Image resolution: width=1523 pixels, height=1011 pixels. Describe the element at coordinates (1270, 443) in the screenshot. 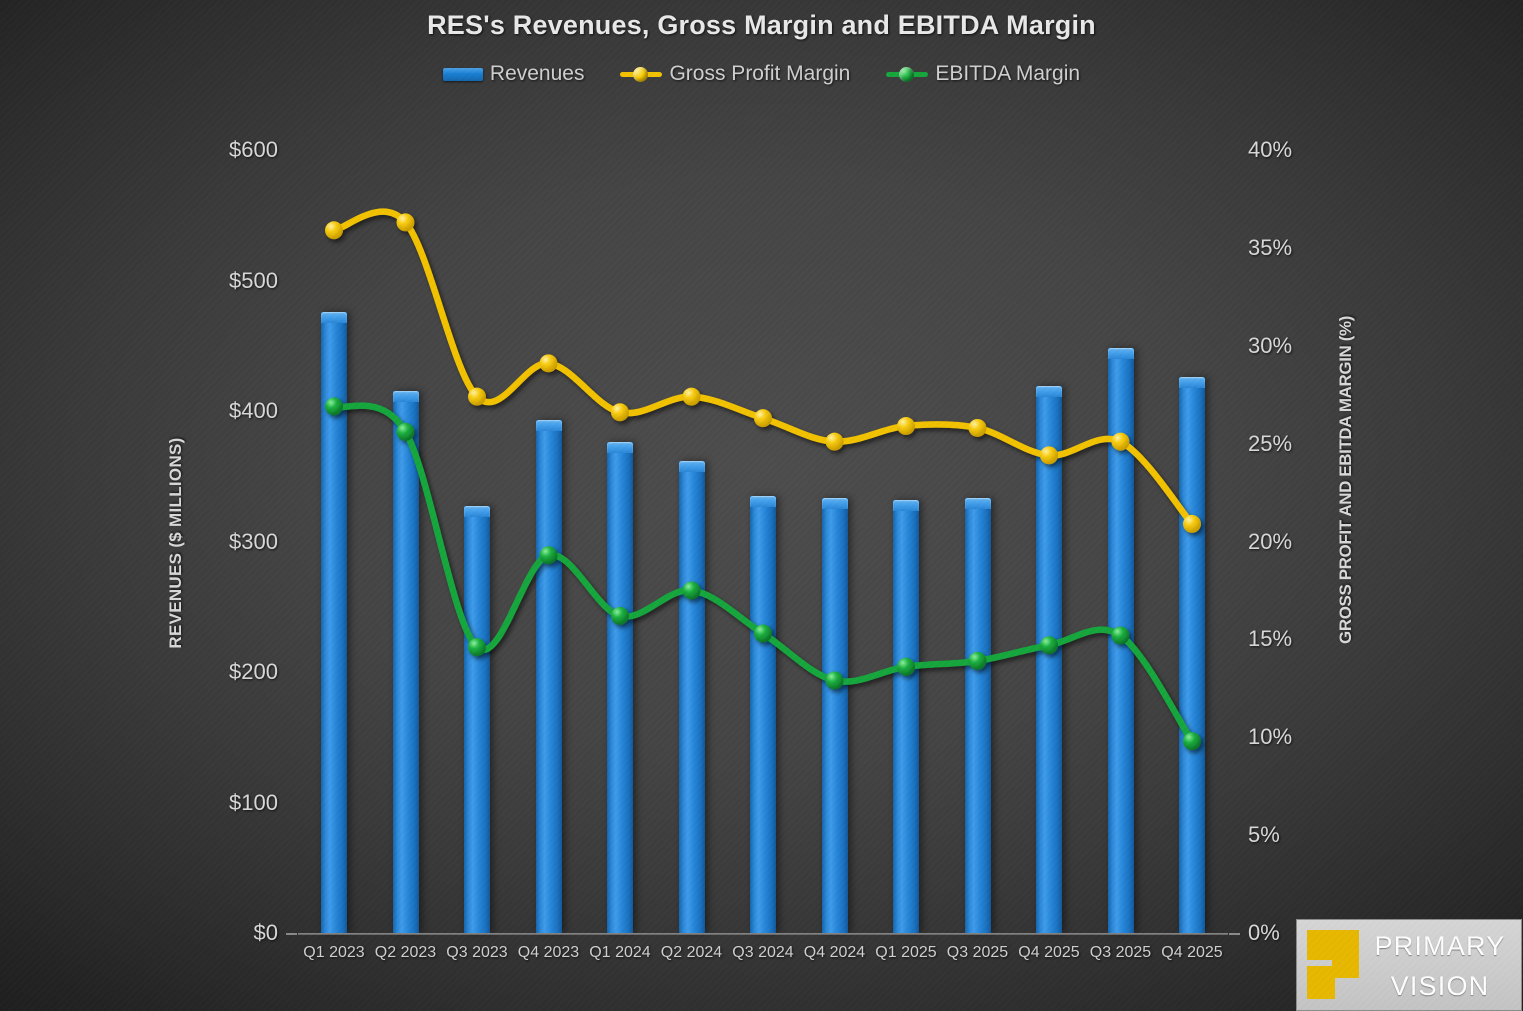

I see `y-axis-right-tick-label: 25%` at that location.